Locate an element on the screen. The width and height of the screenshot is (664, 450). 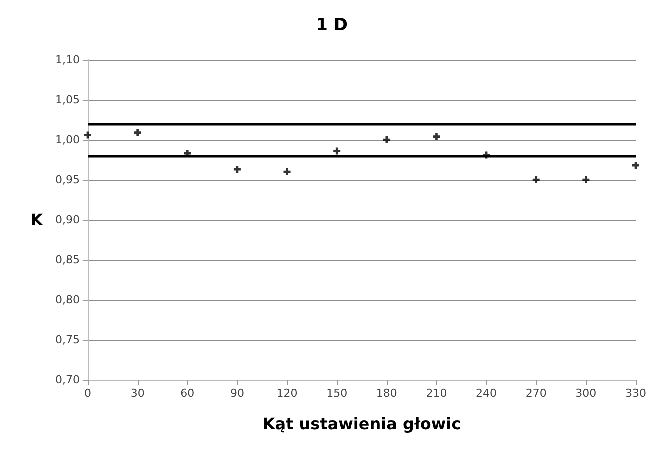
x-tick-label: 330 is located at coordinates (636, 393).